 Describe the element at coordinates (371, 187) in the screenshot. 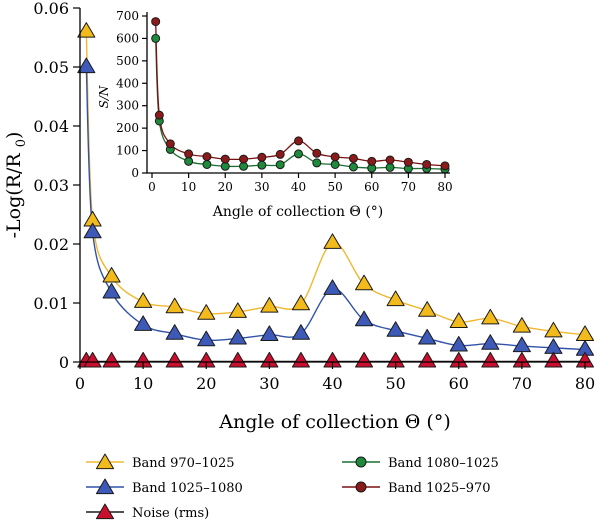

I see `inset-x-tick-label: 60` at that location.